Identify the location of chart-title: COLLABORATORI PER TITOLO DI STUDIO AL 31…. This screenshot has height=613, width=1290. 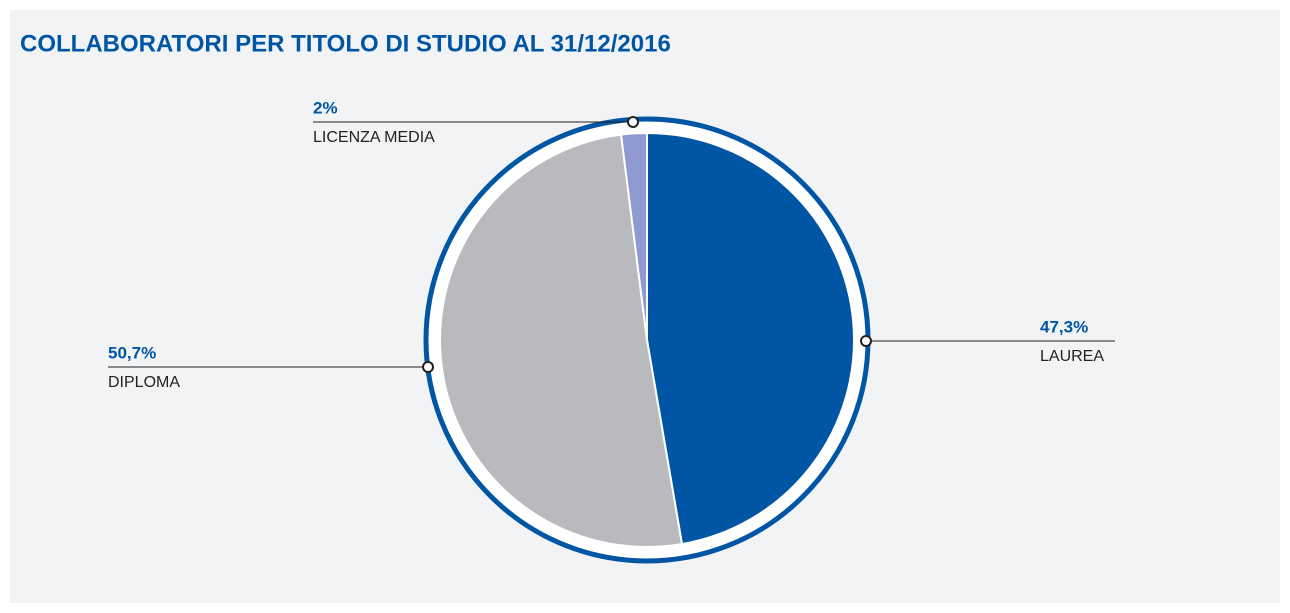
(345, 43).